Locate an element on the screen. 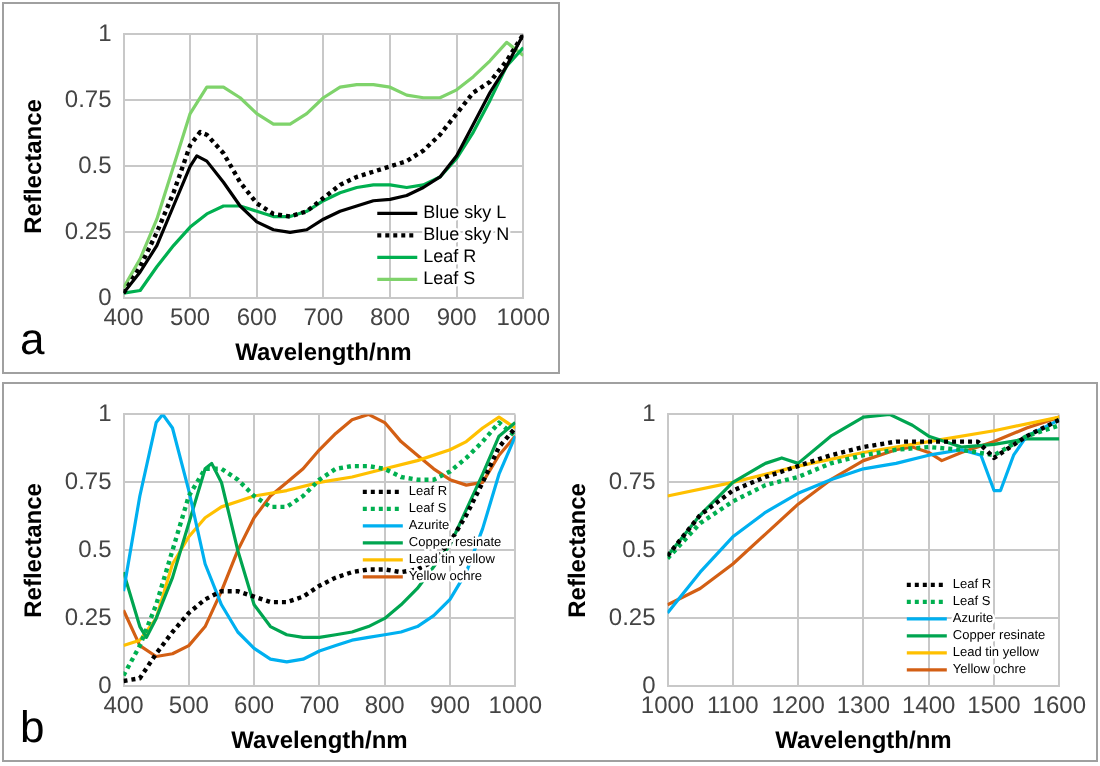  x-tick-label: 1600 is located at coordinates (1059, 705).